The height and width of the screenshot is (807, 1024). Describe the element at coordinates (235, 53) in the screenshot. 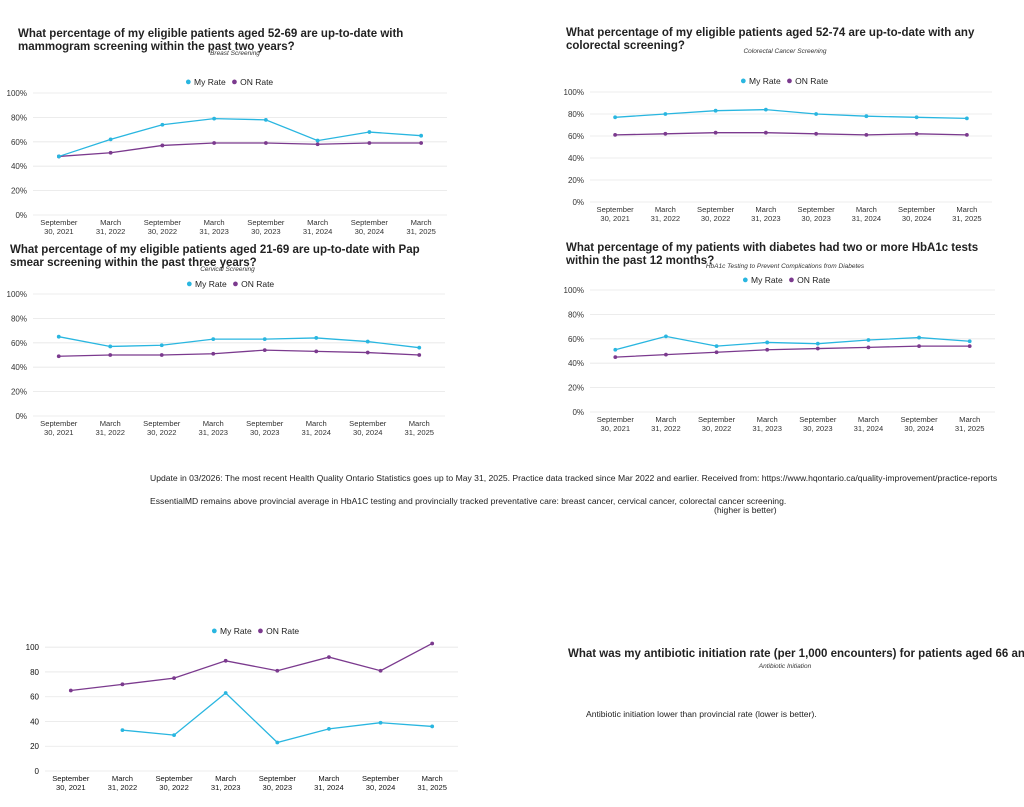

I see `chart-subtitle: Breast Screening` at that location.